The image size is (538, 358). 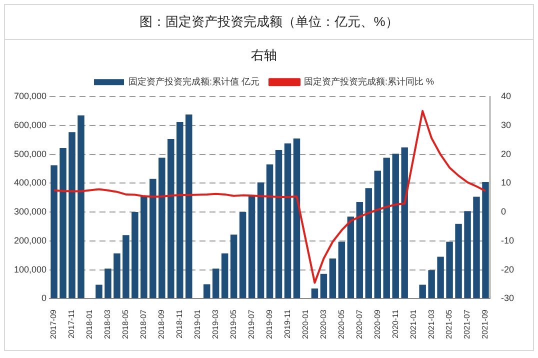 I want to click on y-tick-label: 700,000, so click(x=30, y=96).